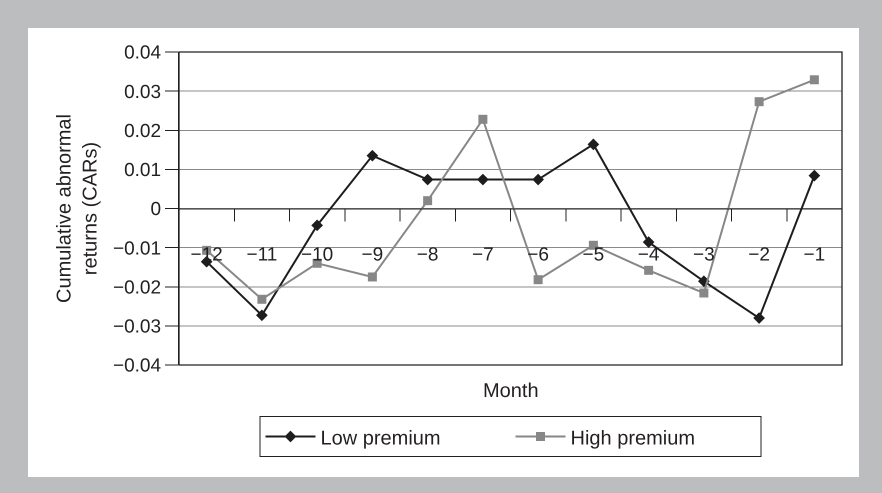 The width and height of the screenshot is (882, 493). I want to click on y-tick-label: 0.03, so click(143, 92).